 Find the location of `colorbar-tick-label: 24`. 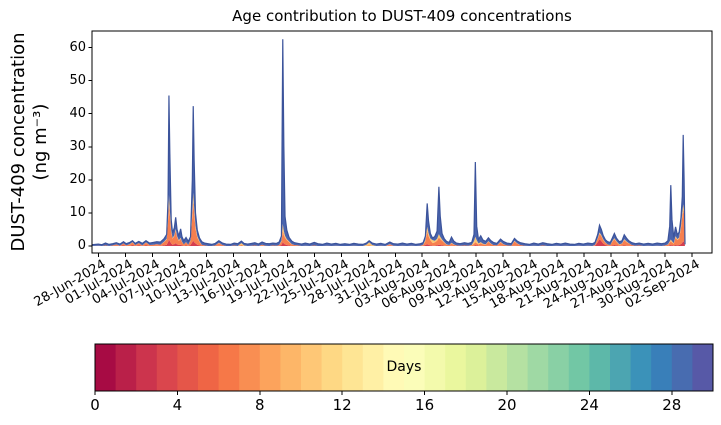

colorbar-tick-label: 24 is located at coordinates (589, 405).